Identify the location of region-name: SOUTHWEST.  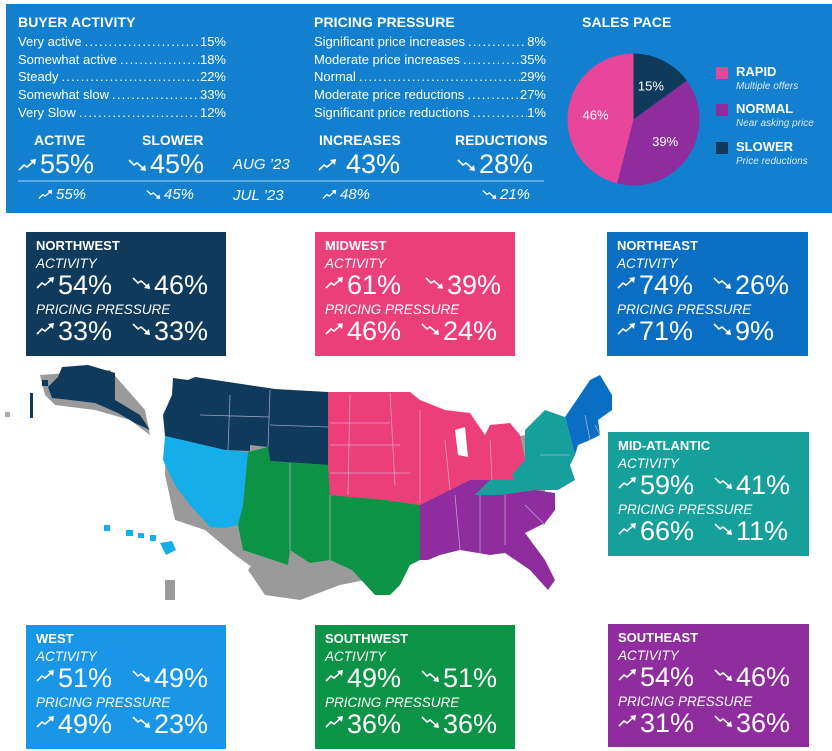
(367, 638).